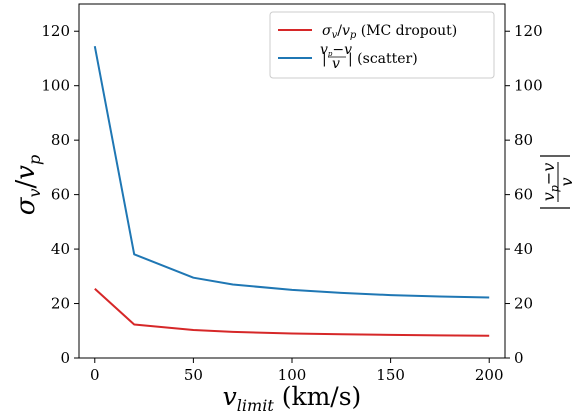  What do you see at coordinates (27, 185) in the screenshot?
I see `y-axis-label-left: σv/vp` at bounding box center [27, 185].